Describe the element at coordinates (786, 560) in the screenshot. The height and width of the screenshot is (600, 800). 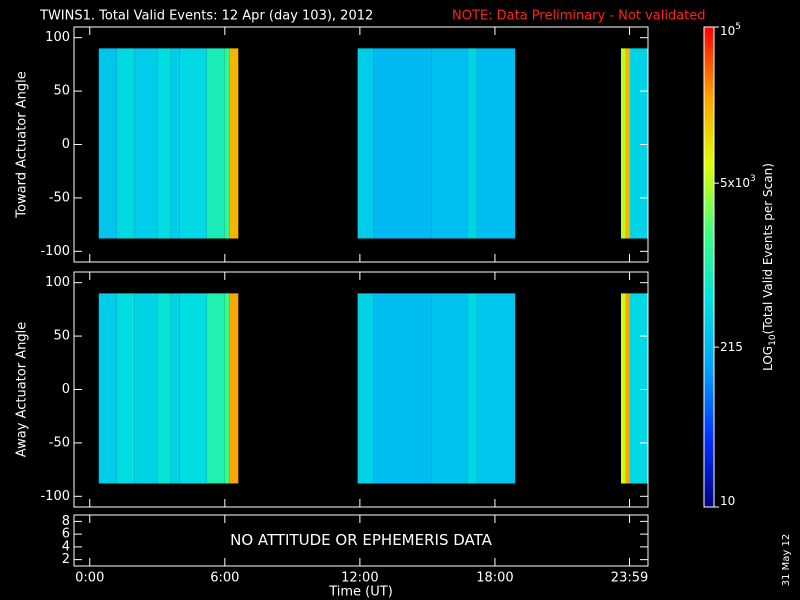
I see `side-note: 31 May 12` at that location.